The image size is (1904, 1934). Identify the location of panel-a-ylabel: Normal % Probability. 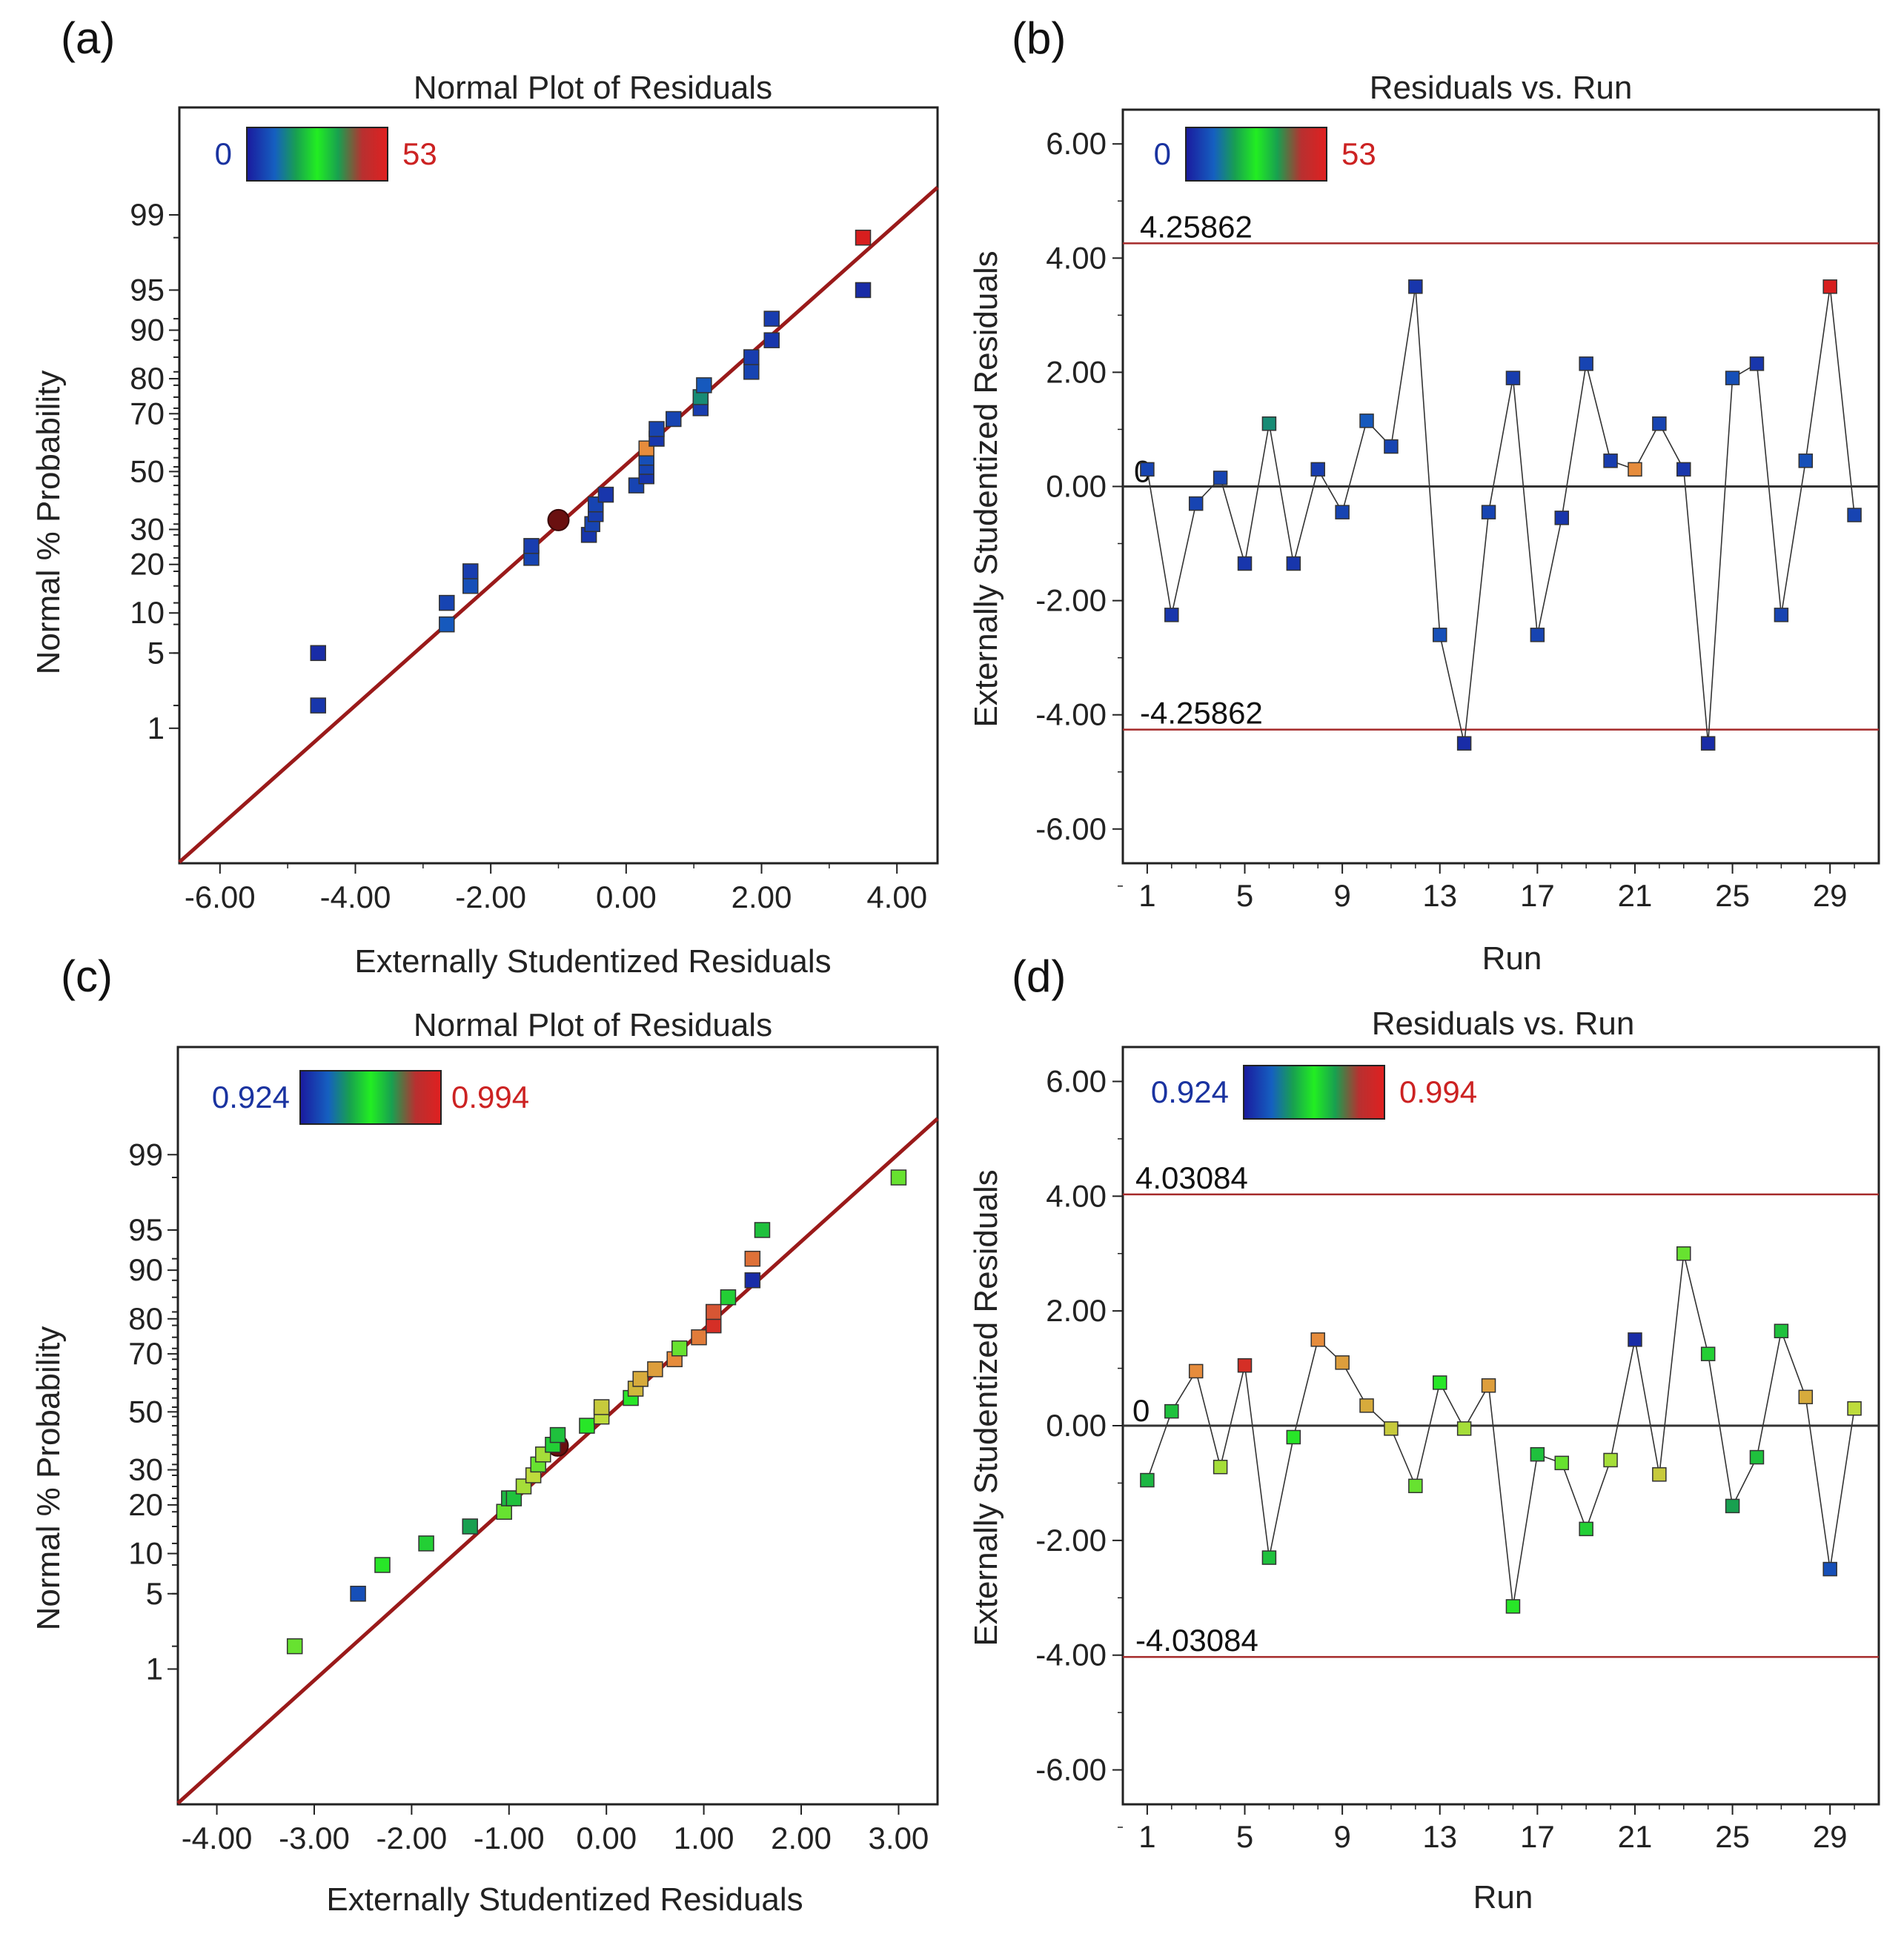
(48, 522).